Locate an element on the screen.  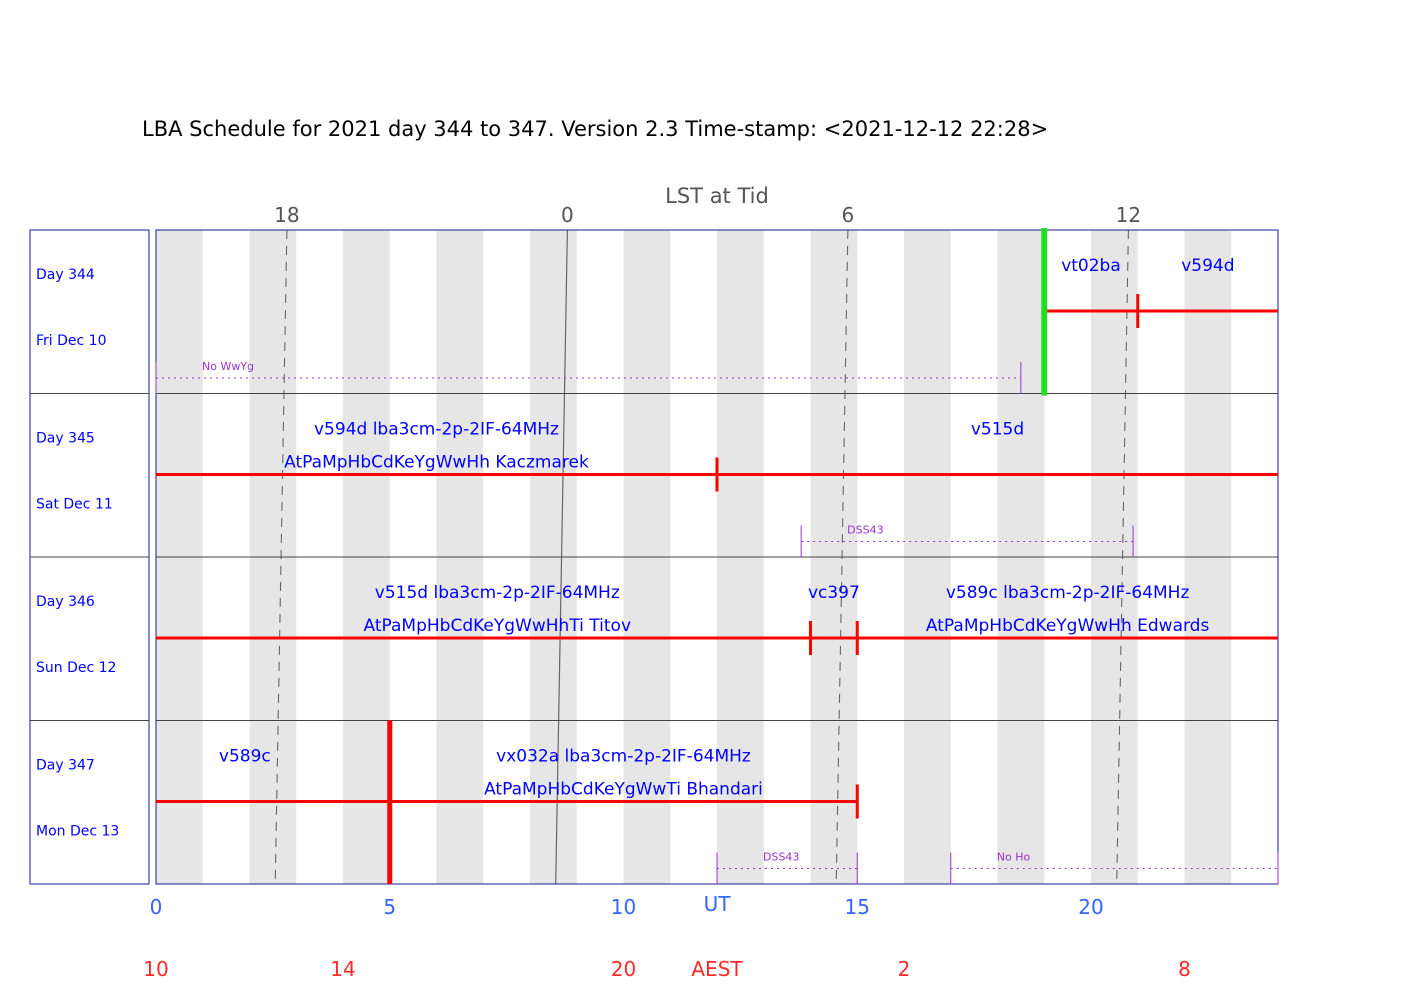
day-number-label: Day 344 is located at coordinates (65, 275).